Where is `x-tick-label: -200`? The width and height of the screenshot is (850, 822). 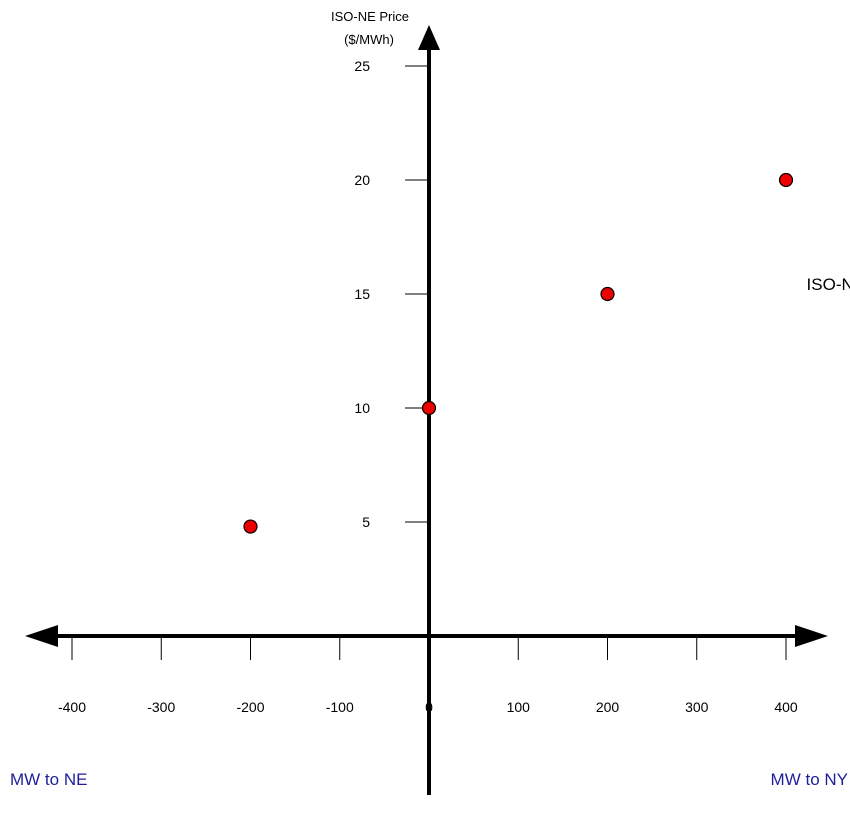
x-tick-label: -200 is located at coordinates (250, 707).